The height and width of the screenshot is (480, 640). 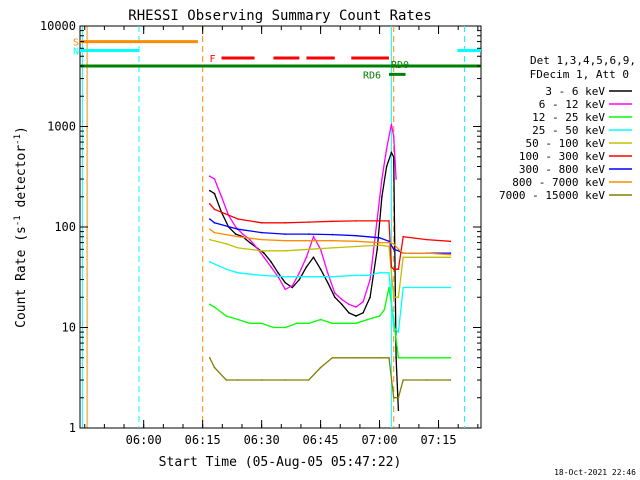 What do you see at coordinates (262, 440) in the screenshot?
I see `x-tick-label: 06:30` at bounding box center [262, 440].